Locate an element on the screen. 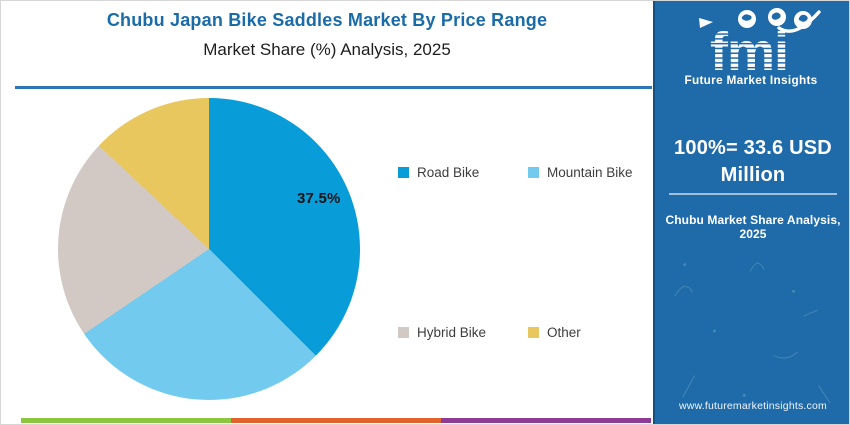  legend-swatch-mountain-bike is located at coordinates (533, 172).